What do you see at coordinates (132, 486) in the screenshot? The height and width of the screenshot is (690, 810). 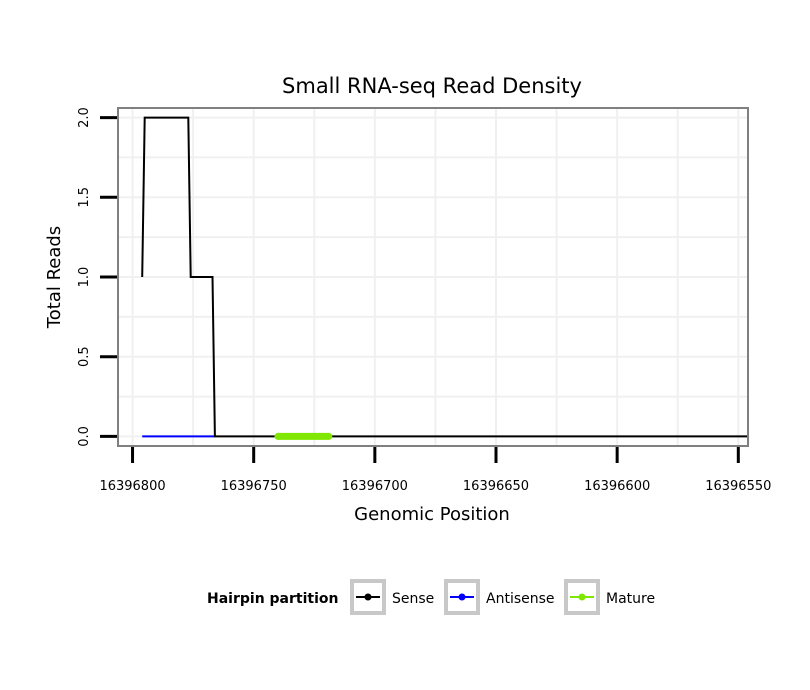 I see `x-tick-label: 16396800` at bounding box center [132, 486].